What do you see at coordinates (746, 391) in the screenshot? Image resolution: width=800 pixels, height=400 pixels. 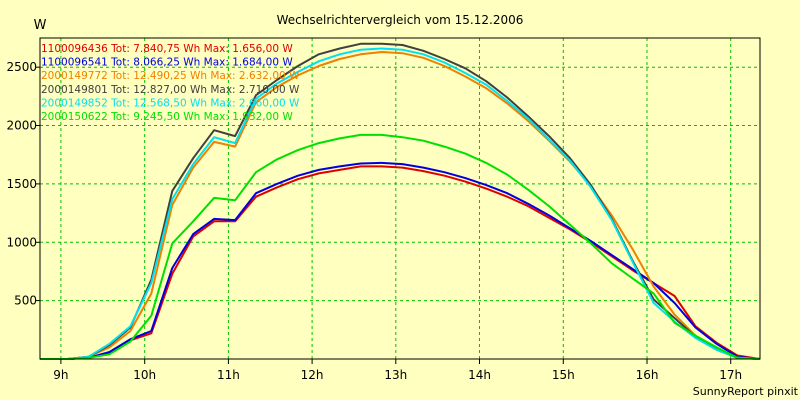 I see `footer-credit: SunnyReport pinxit` at bounding box center [746, 391].